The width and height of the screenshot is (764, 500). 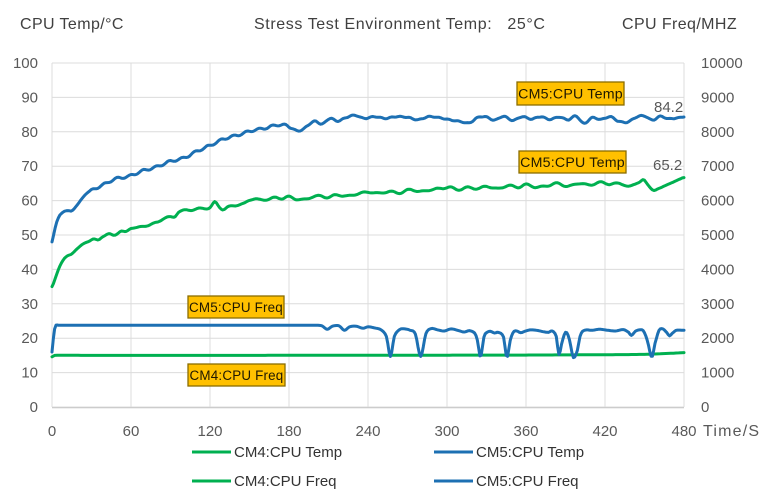 I want to click on svg-text: 480, so click(x=683, y=431).